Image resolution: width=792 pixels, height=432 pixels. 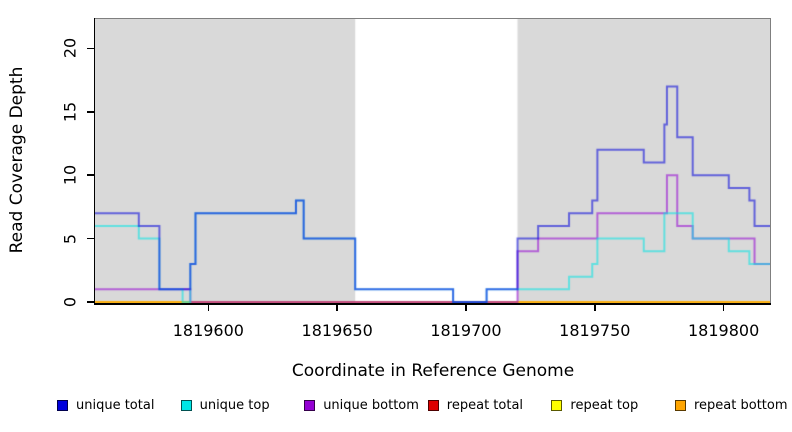 What do you see at coordinates (70, 175) in the screenshot?
I see `y-tick-label: 10` at bounding box center [70, 175].